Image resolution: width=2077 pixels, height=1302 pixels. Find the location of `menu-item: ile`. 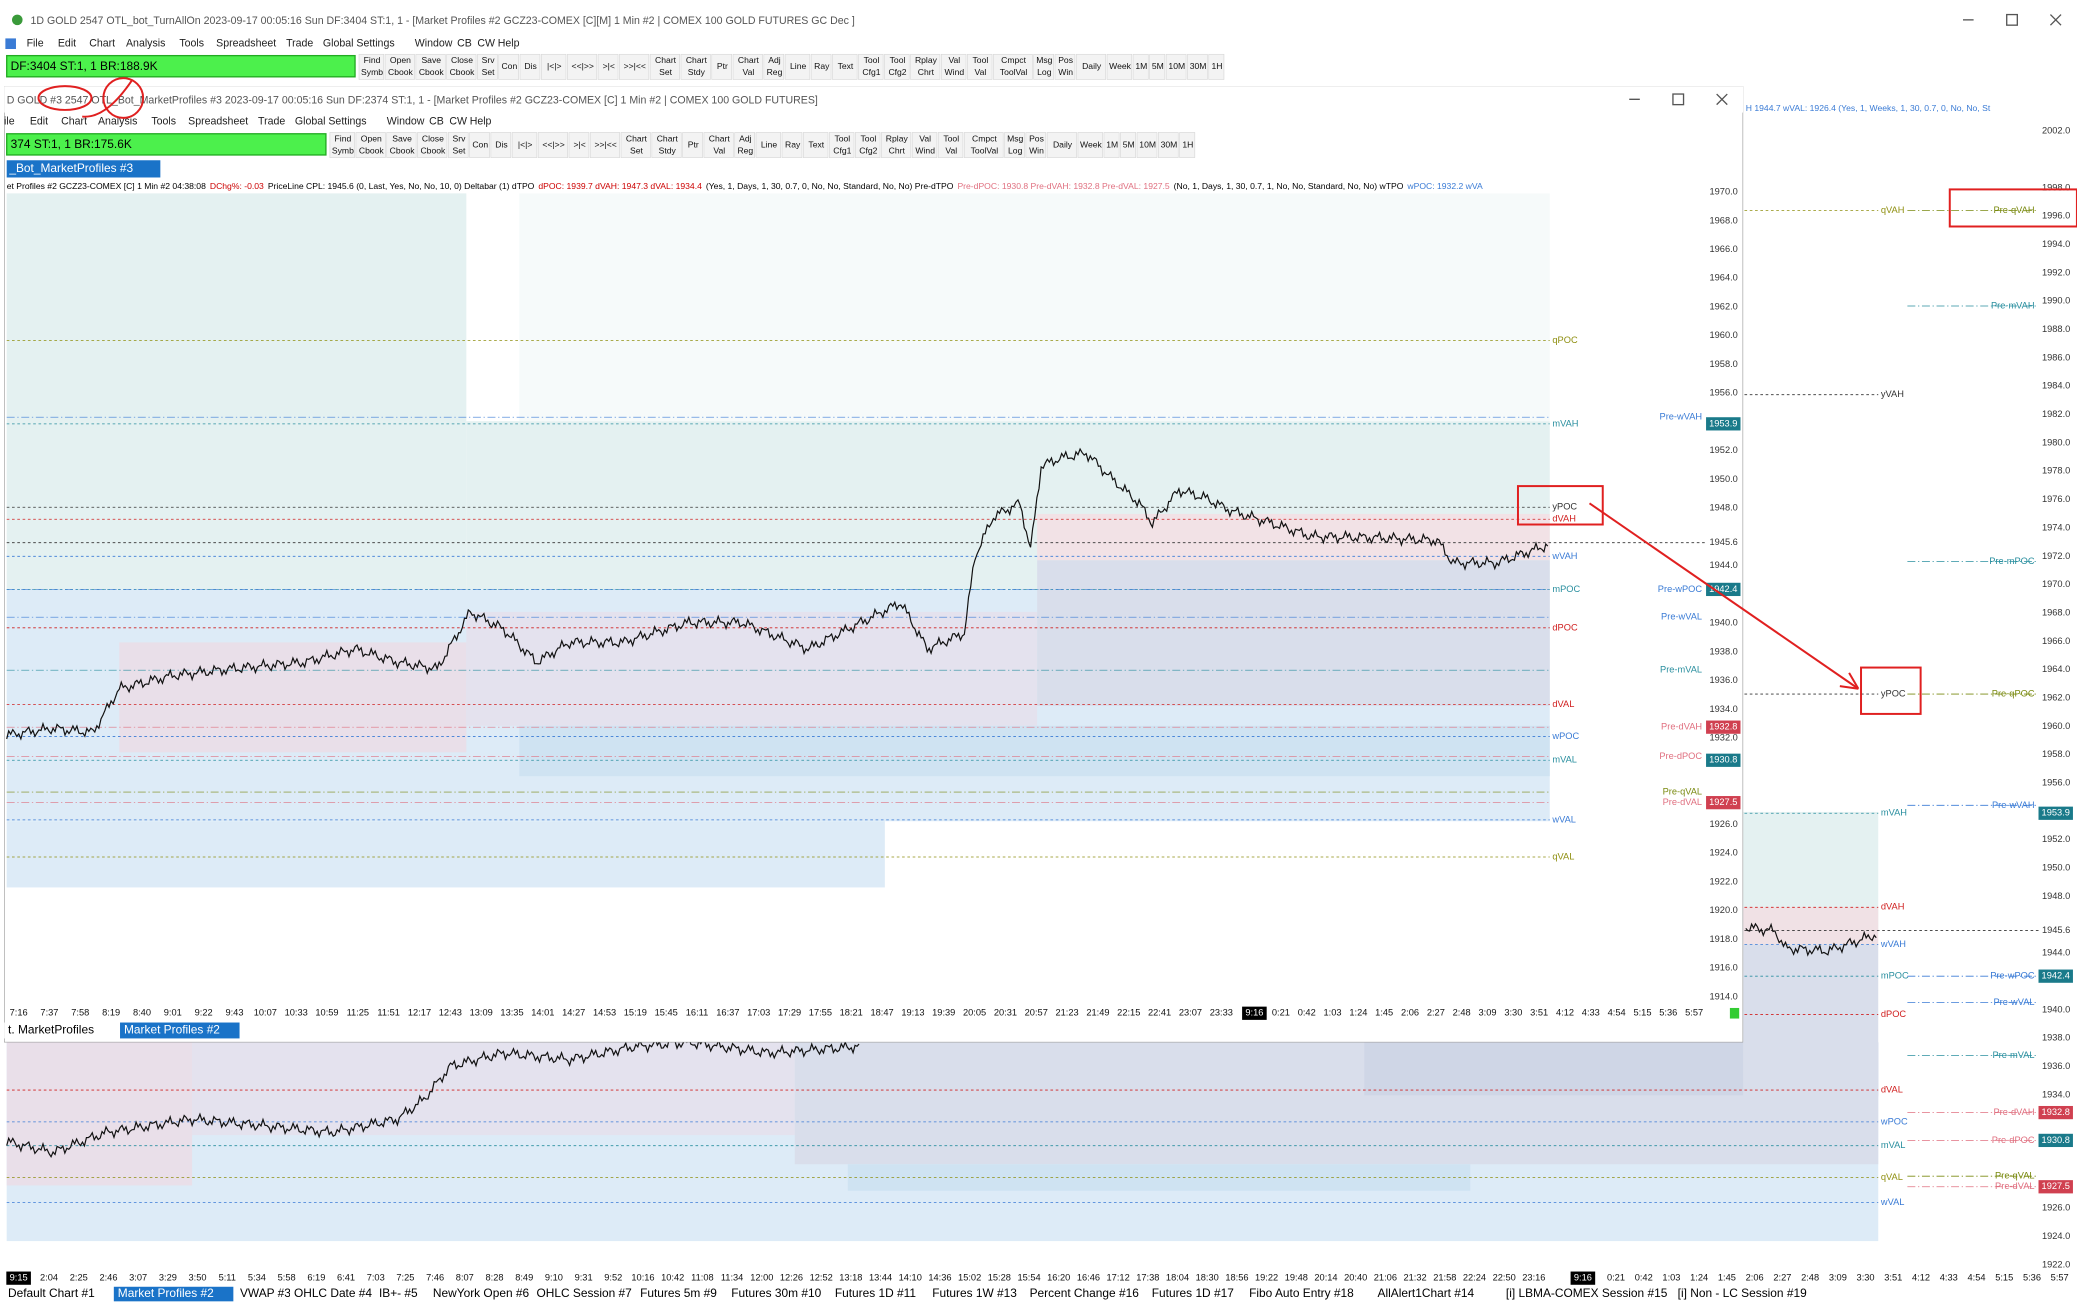

menu-item: ile is located at coordinates (9, 122).